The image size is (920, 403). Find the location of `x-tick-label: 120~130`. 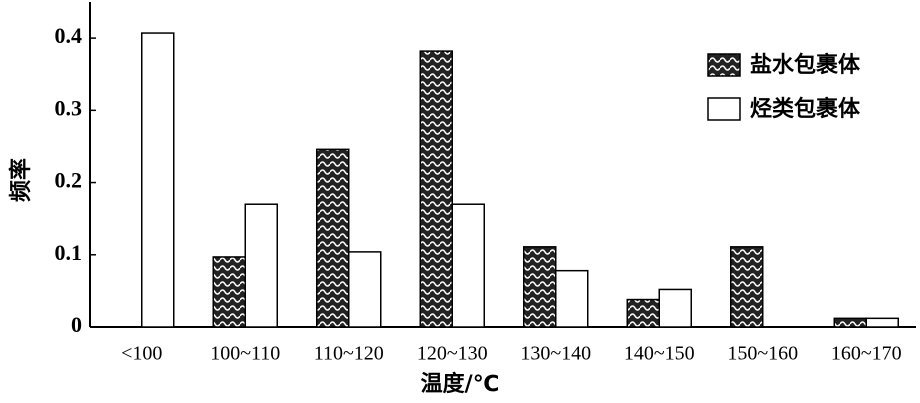

x-tick-label: 120~130 is located at coordinates (452, 354).